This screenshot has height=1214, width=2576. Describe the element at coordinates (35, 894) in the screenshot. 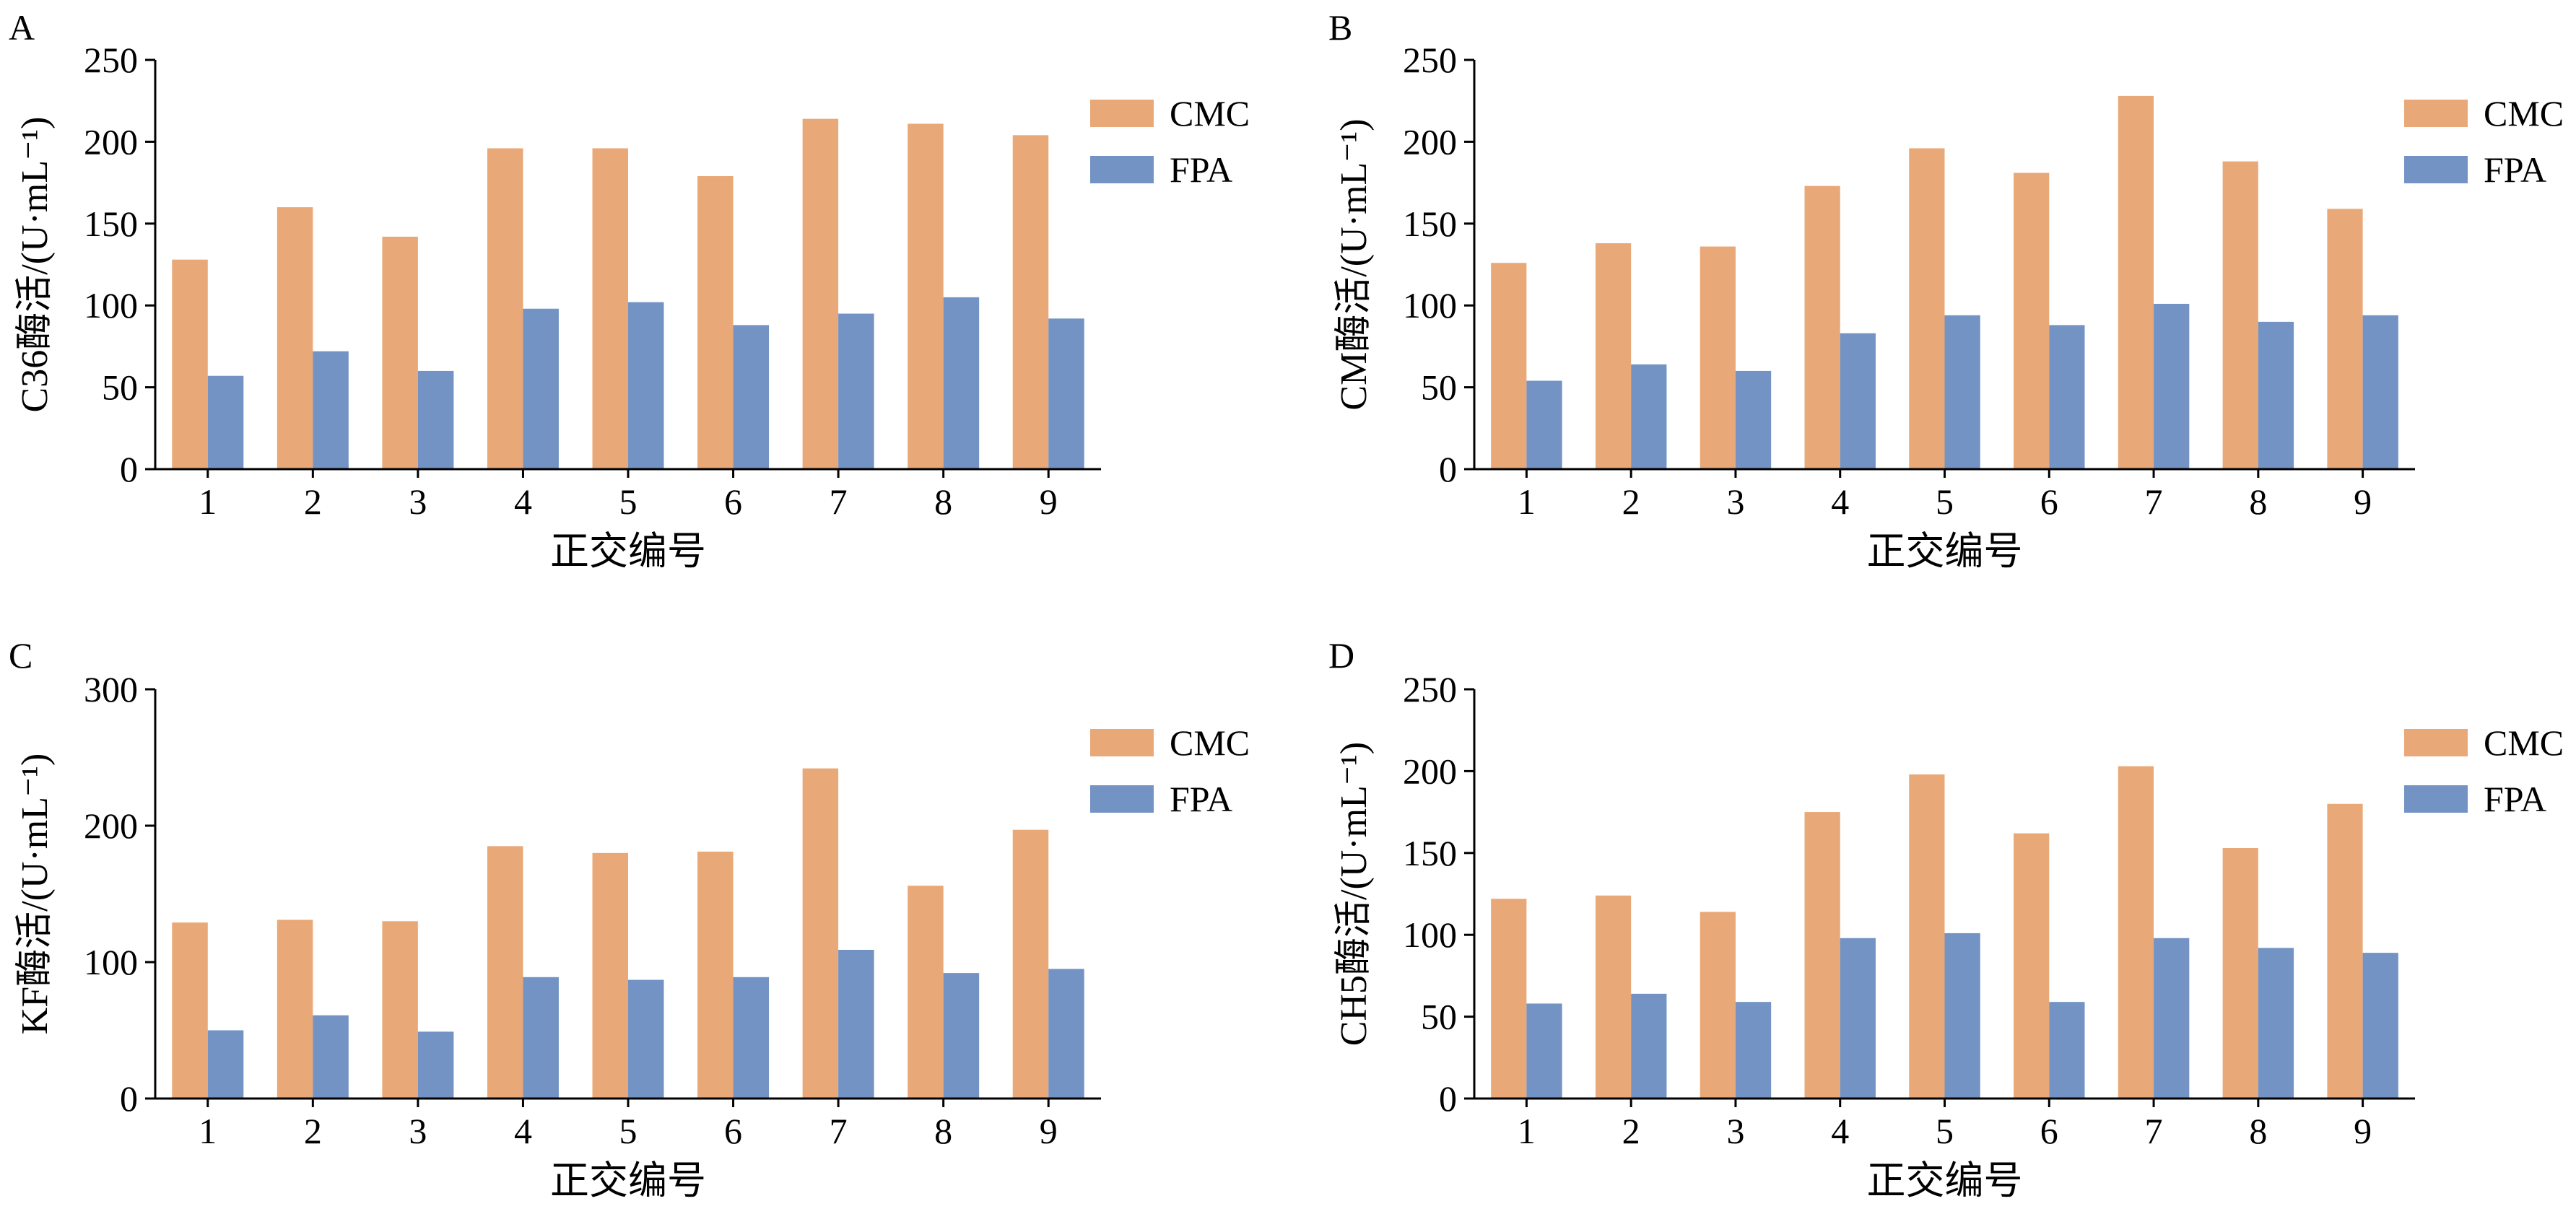

I see `y-axis-label: KF酶活/(U·mL⁻¹)` at that location.